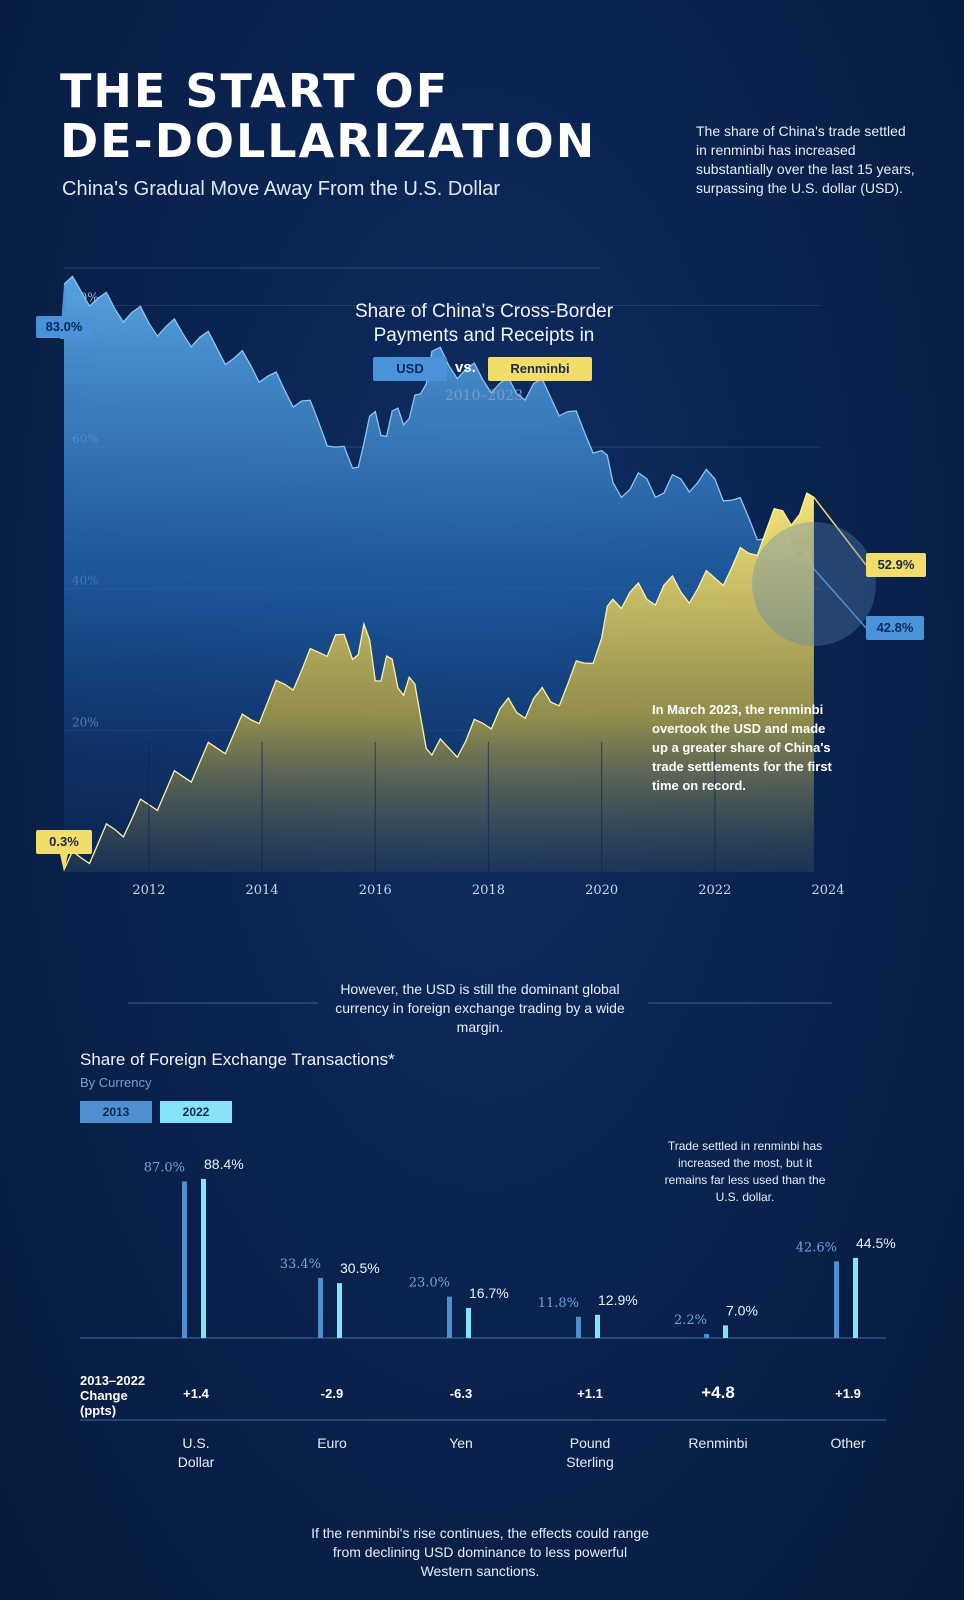 This screenshot has width=964, height=1600. Describe the element at coordinates (64, 842) in the screenshot. I see `renminbi-start-label: 0.3%` at that location.